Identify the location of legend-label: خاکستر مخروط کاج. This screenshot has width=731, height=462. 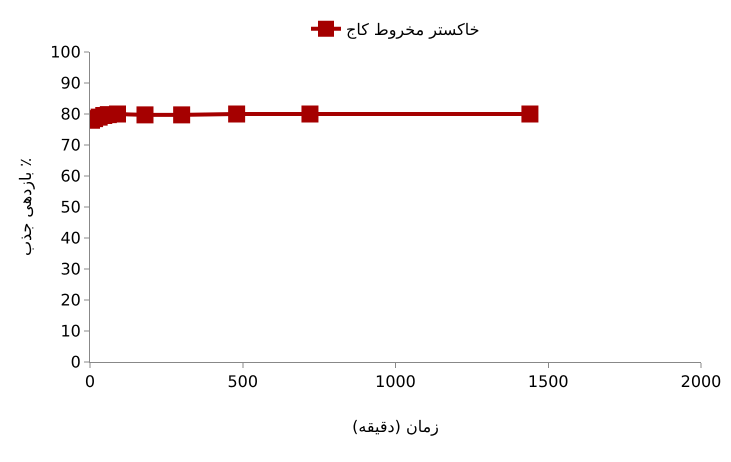
(413, 29).